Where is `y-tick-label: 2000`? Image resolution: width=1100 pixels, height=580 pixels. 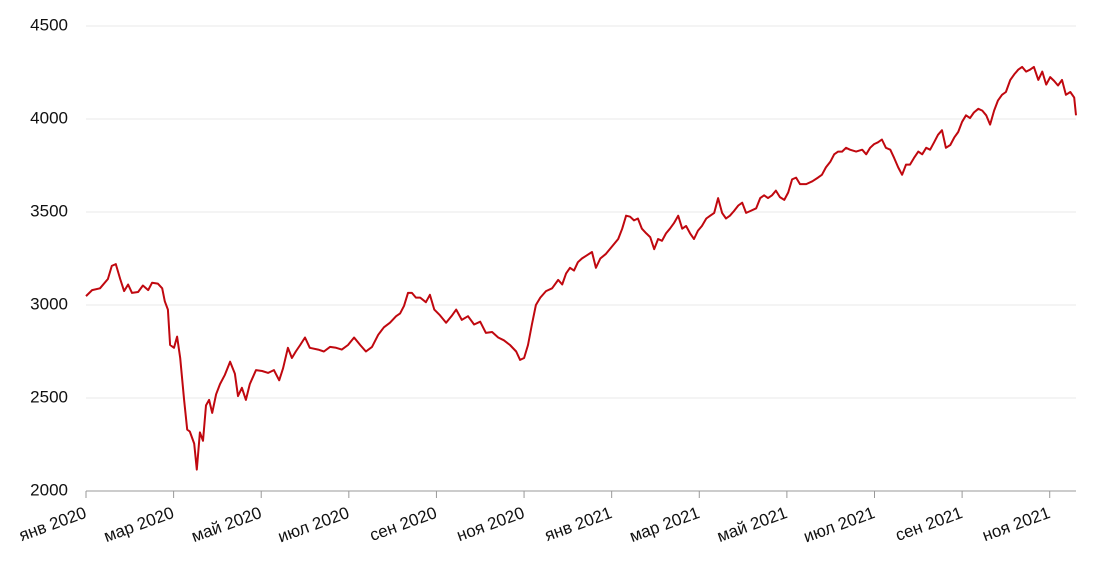
y-tick-label: 2000 is located at coordinates (49, 489).